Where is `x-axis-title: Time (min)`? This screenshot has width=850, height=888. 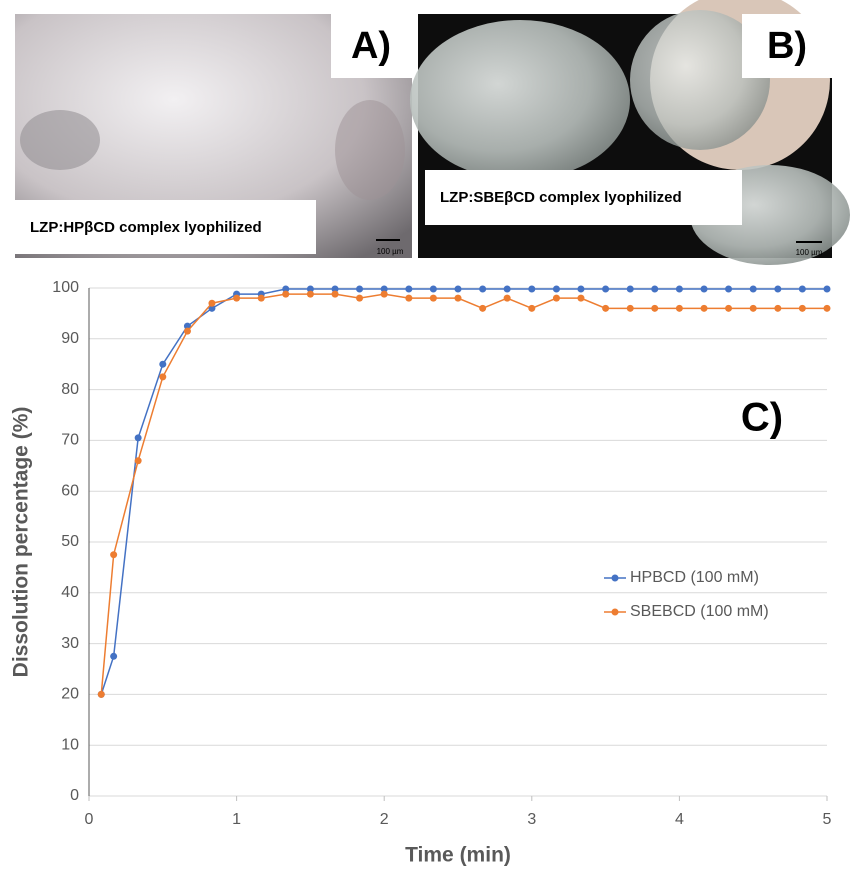 x-axis-title: Time (min) is located at coordinates (458, 855).